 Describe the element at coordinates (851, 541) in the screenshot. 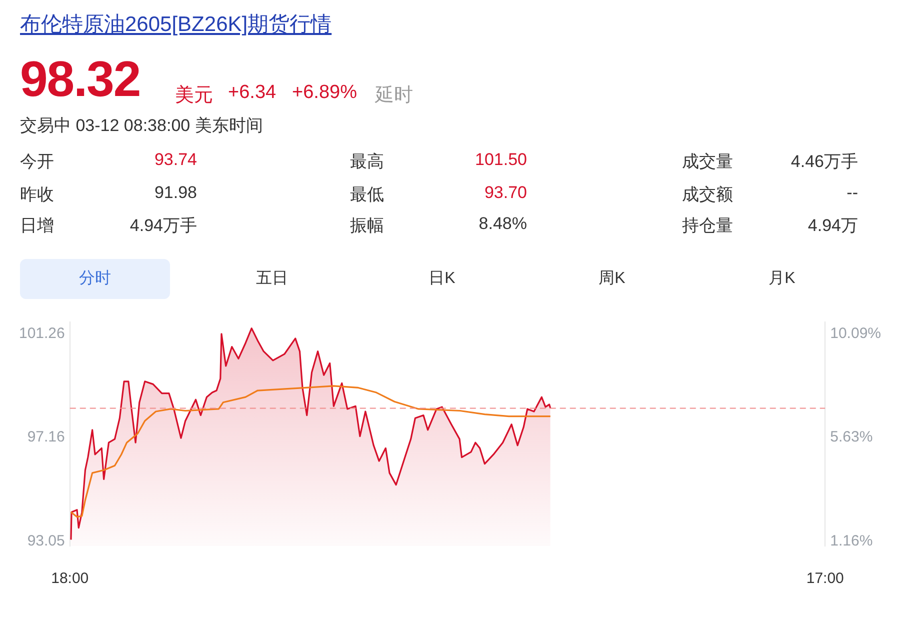

I see `y2-tick-label: 1.16%` at that location.